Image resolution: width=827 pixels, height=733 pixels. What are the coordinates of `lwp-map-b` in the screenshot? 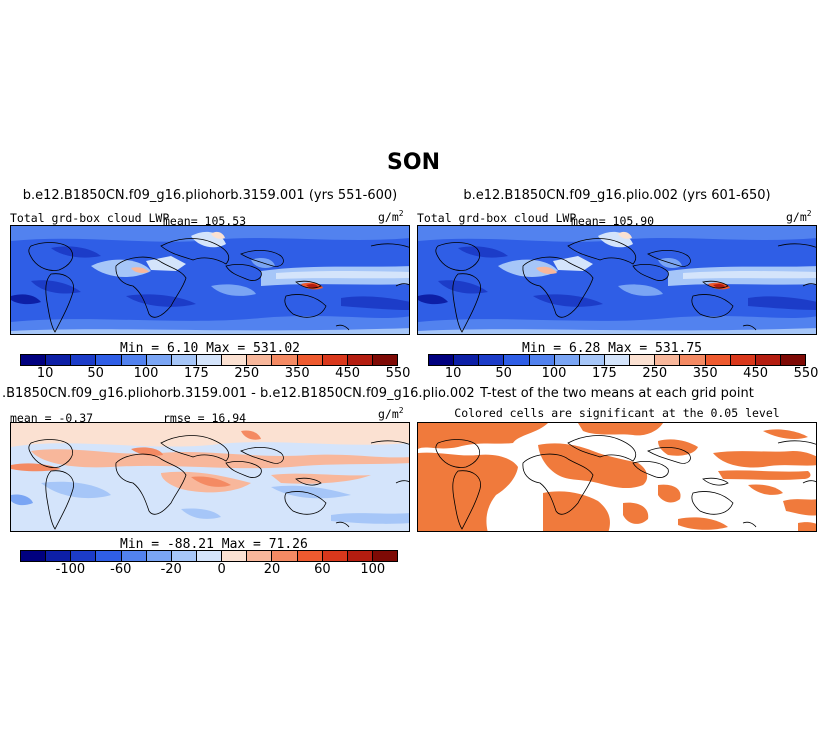 It's located at (617, 280).